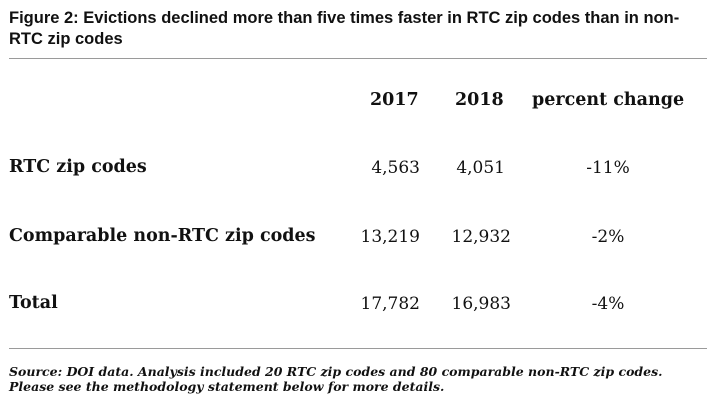  What do you see at coordinates (390, 237) in the screenshot?
I see `cell-non-rtc-2017: 13,219` at bounding box center [390, 237].